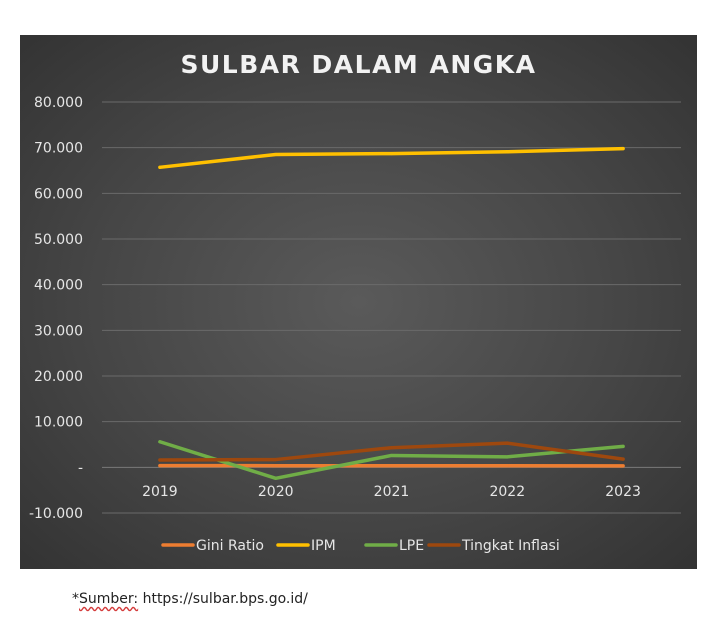 This screenshot has height=627, width=717. What do you see at coordinates (58, 423) in the screenshot?
I see `y-tick-label: 10.000` at bounding box center [58, 423].